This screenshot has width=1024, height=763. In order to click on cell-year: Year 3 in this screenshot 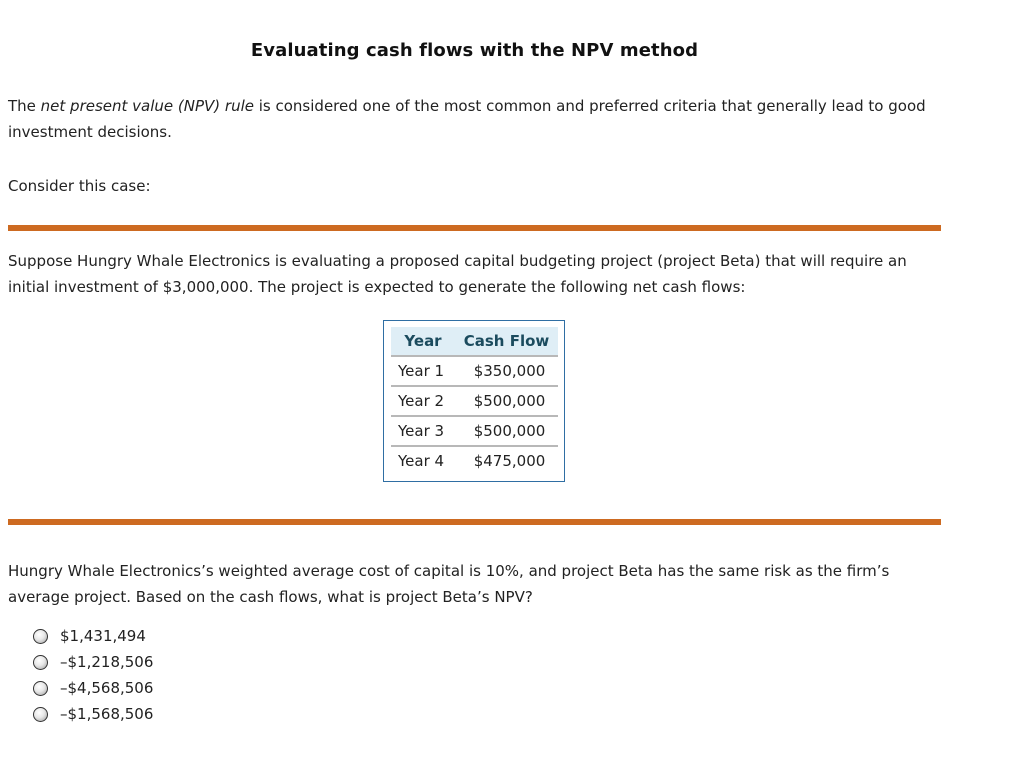, I will do `click(423, 430)`.